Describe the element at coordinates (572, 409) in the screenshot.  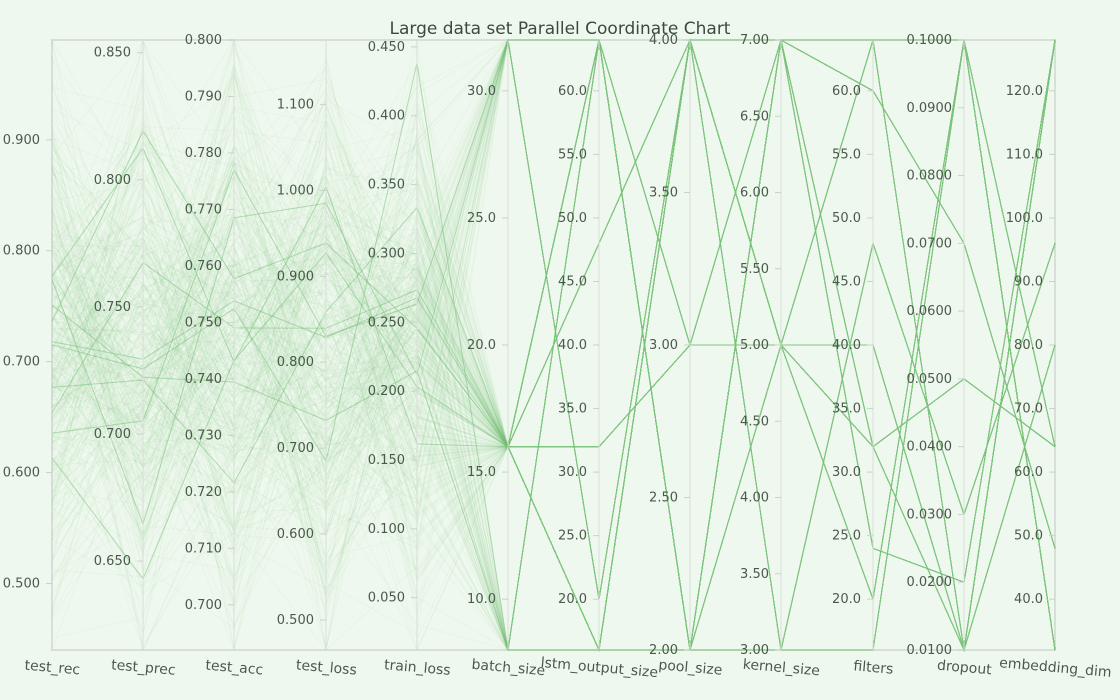
I see `tick-label-lstm_output_size: 35.0` at that location.